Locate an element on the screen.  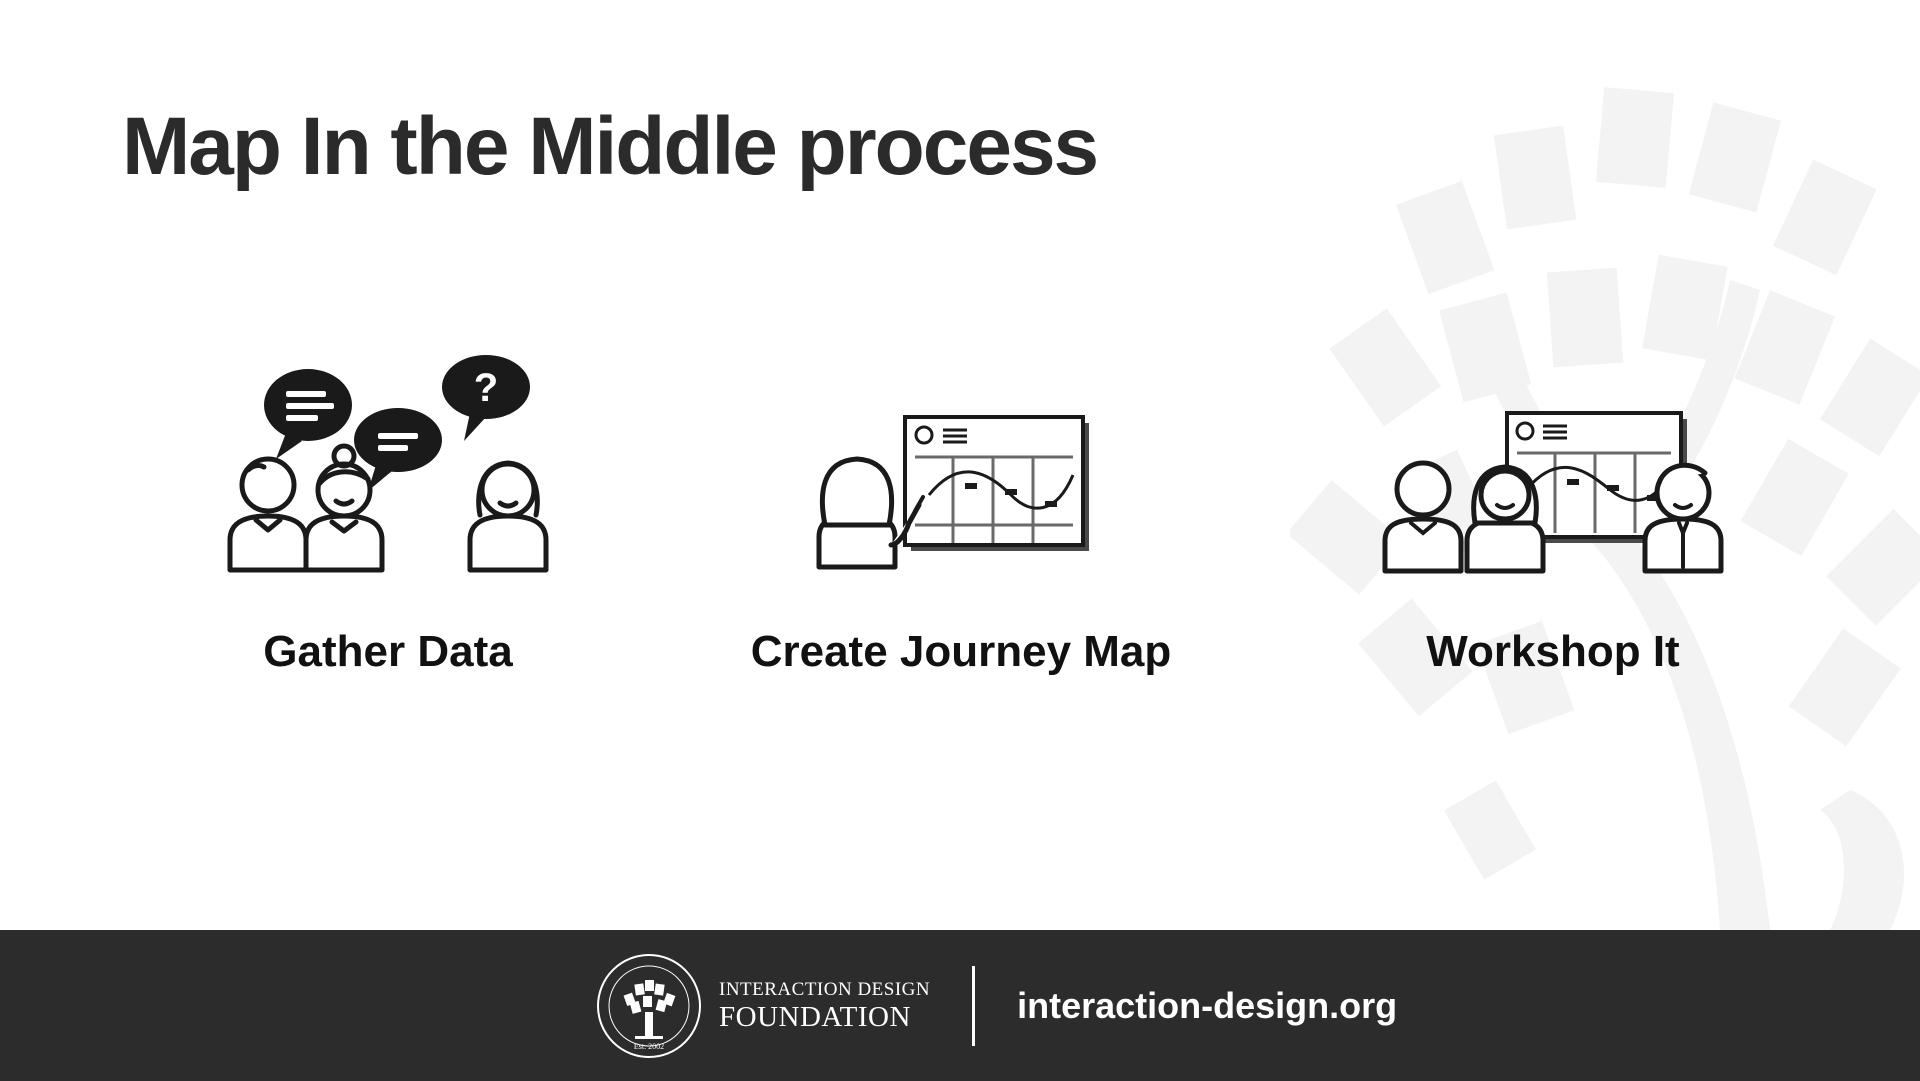
team-whiteboard-icon is located at coordinates (1553, 492).